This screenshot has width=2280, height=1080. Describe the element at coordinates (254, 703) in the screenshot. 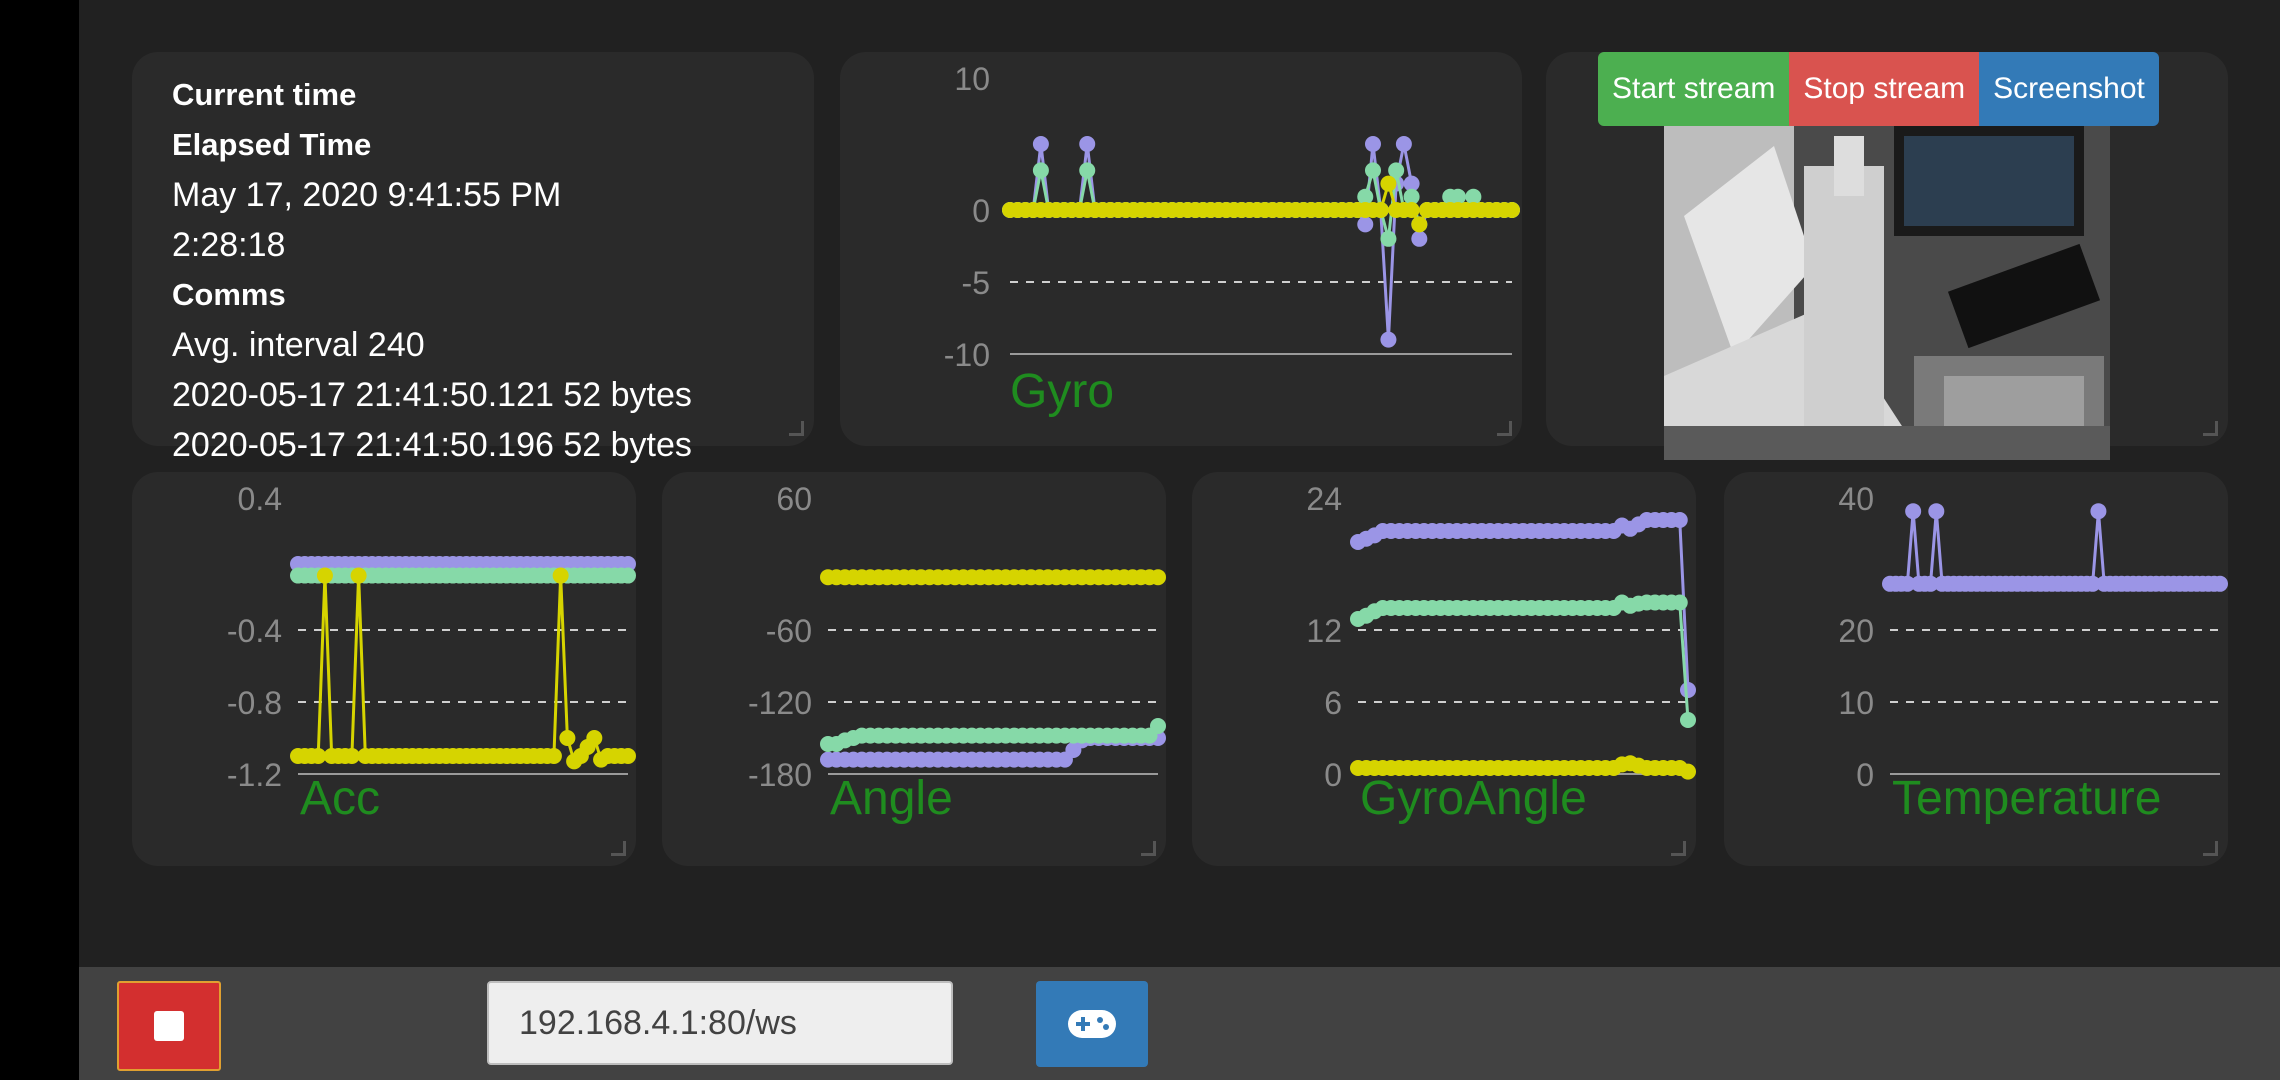

I see `tick-label: -0.8` at that location.